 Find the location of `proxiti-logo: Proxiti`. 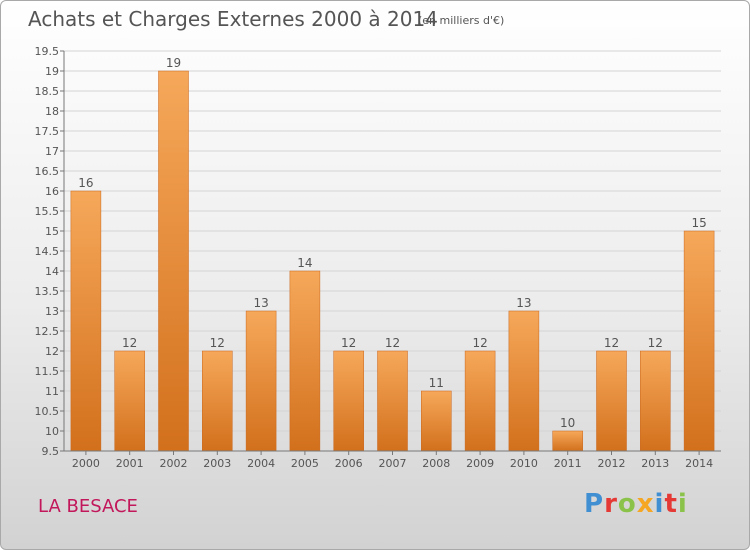

proxiti-logo: Proxiti is located at coordinates (636, 504).